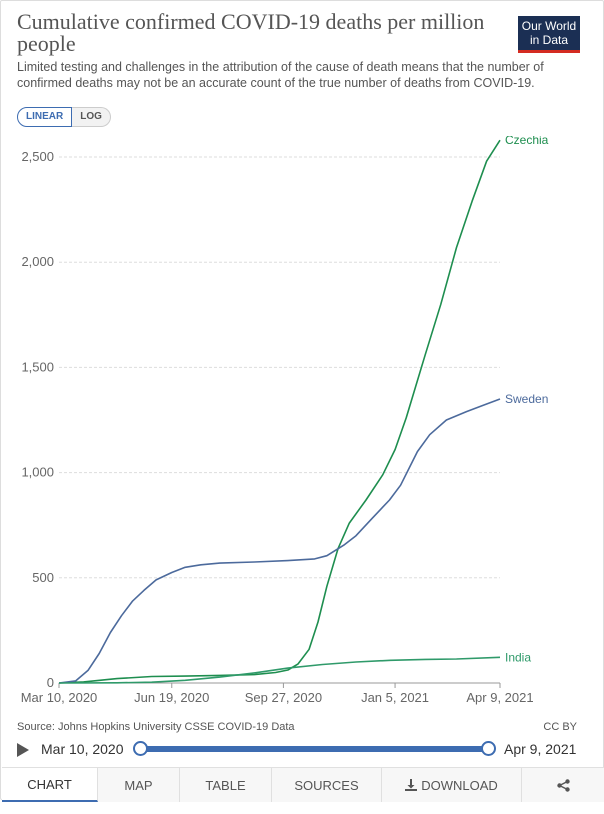 The height and width of the screenshot is (814, 604). I want to click on x-tick-label: Sep 27, 2020, so click(283, 697).